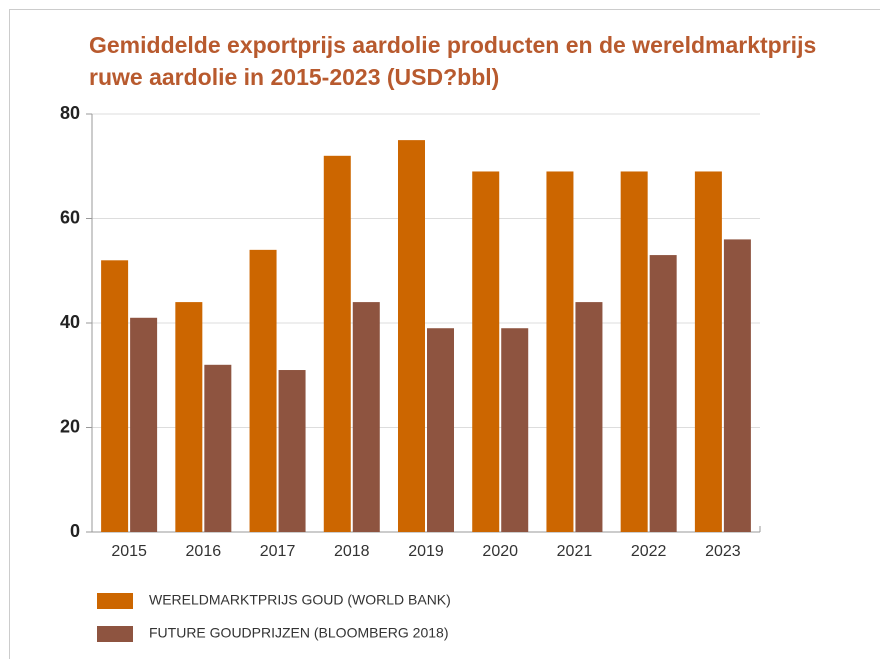  Describe the element at coordinates (75, 531) in the screenshot. I see `y-tick-label: 0` at that location.